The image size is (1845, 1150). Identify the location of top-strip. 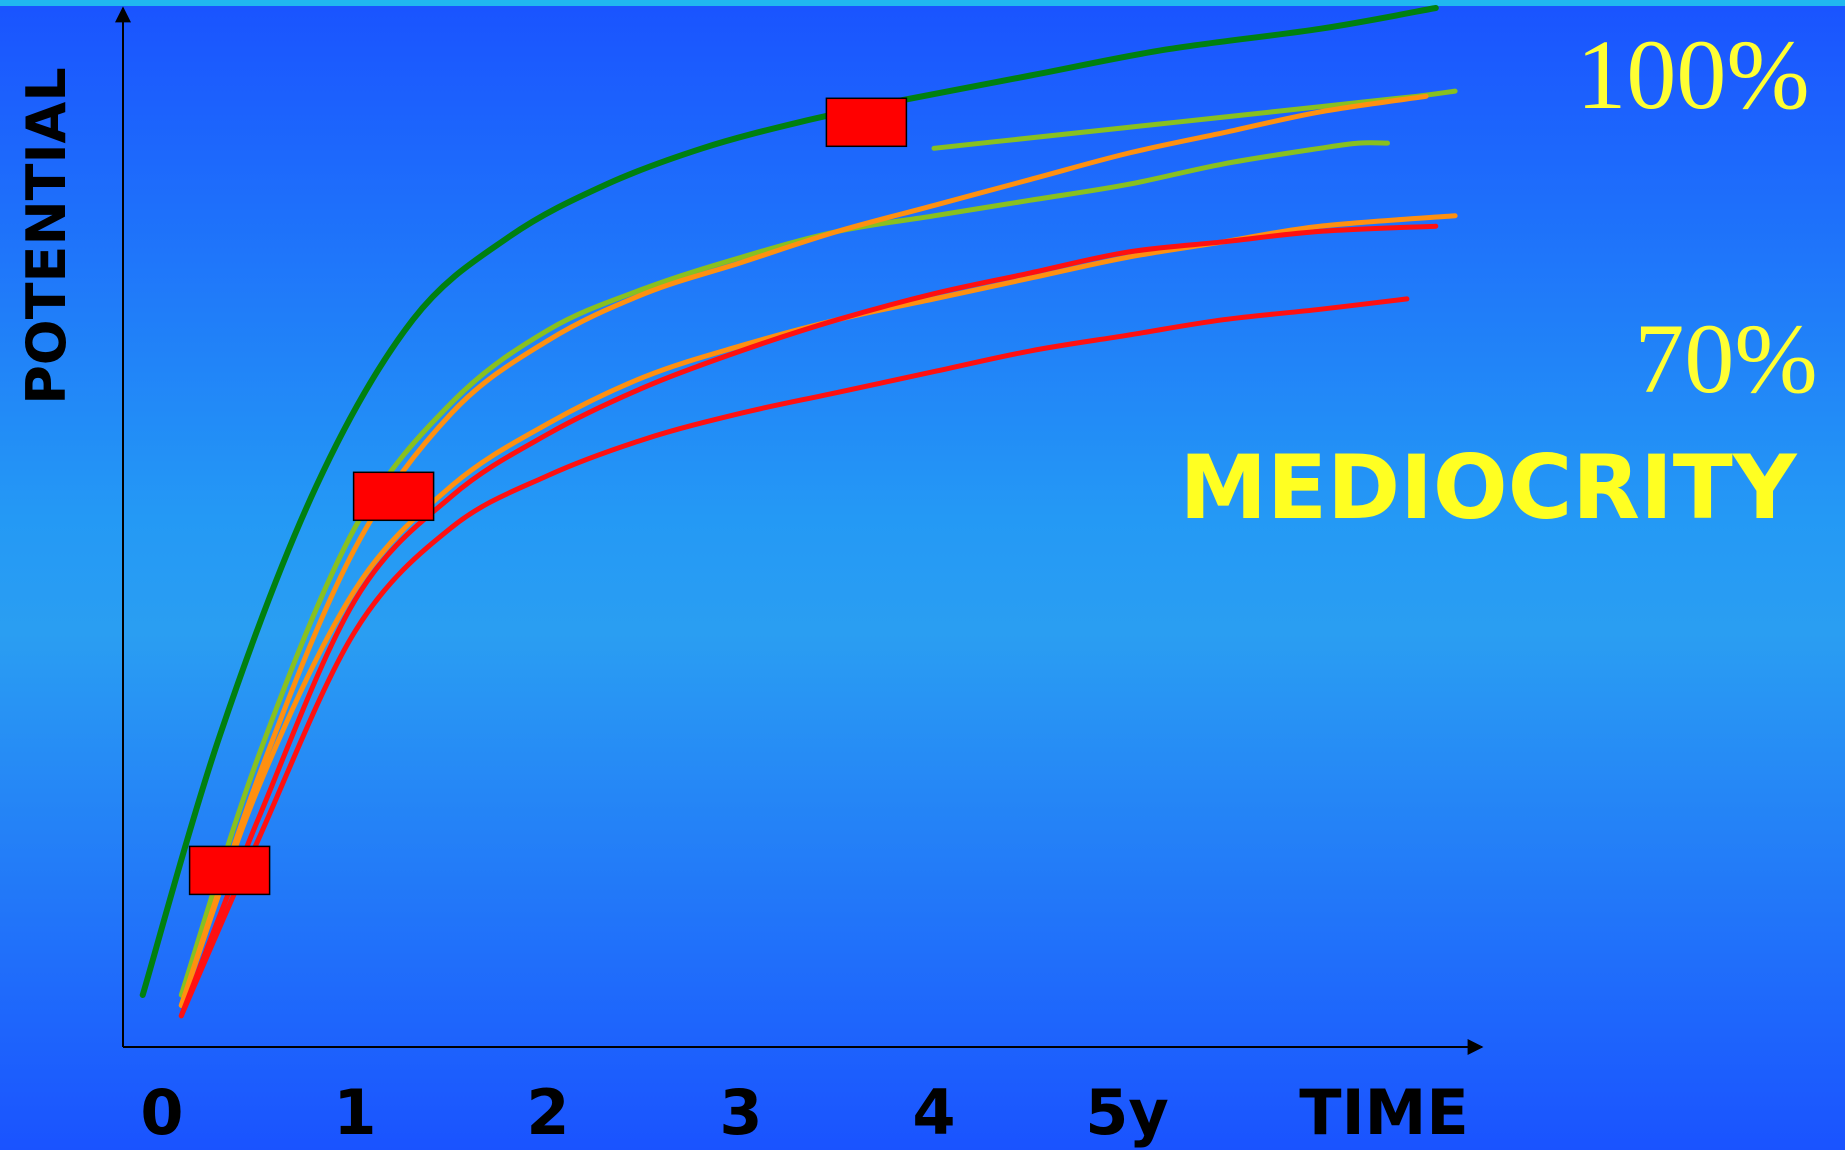
(922, 3).